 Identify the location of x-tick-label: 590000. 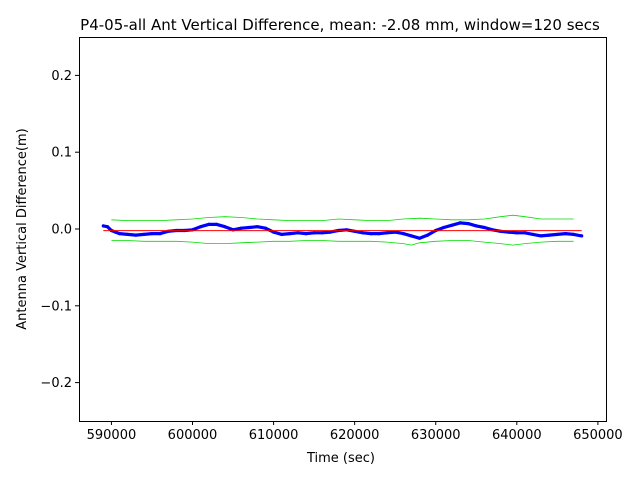
(112, 435).